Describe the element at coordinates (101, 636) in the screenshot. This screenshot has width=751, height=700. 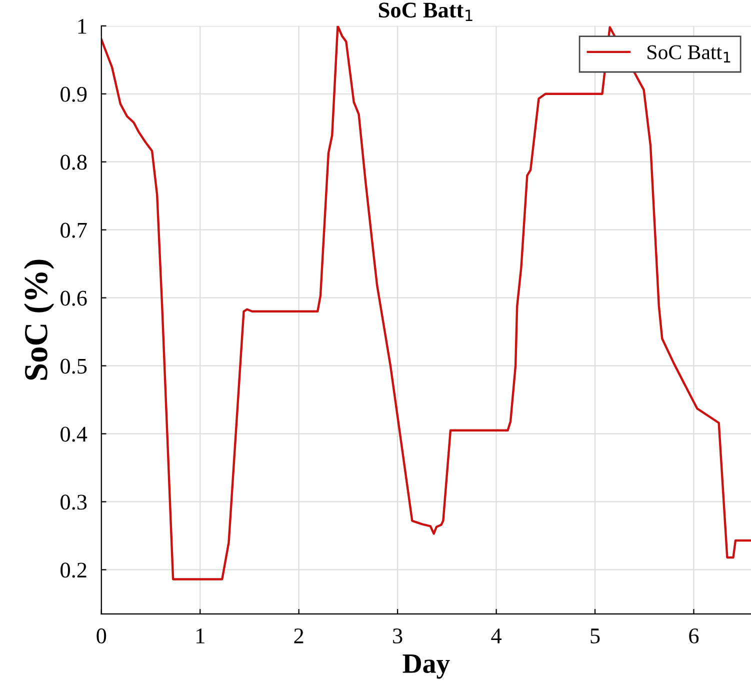
I see `x-tick-label: 0` at that location.